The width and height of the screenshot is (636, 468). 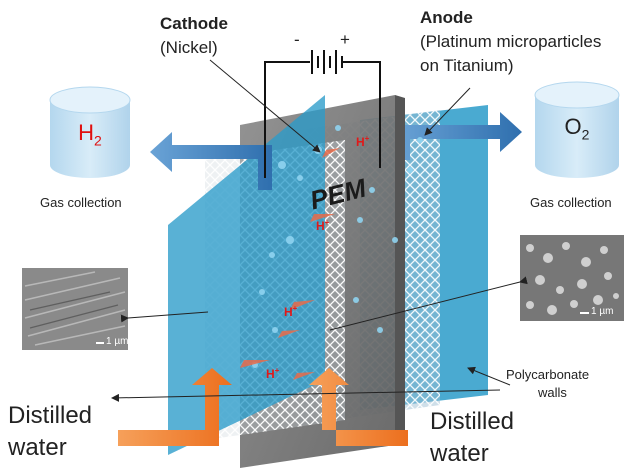 What do you see at coordinates (175, 407) in the screenshot?
I see `water-inflow-arrow-left` at bounding box center [175, 407].